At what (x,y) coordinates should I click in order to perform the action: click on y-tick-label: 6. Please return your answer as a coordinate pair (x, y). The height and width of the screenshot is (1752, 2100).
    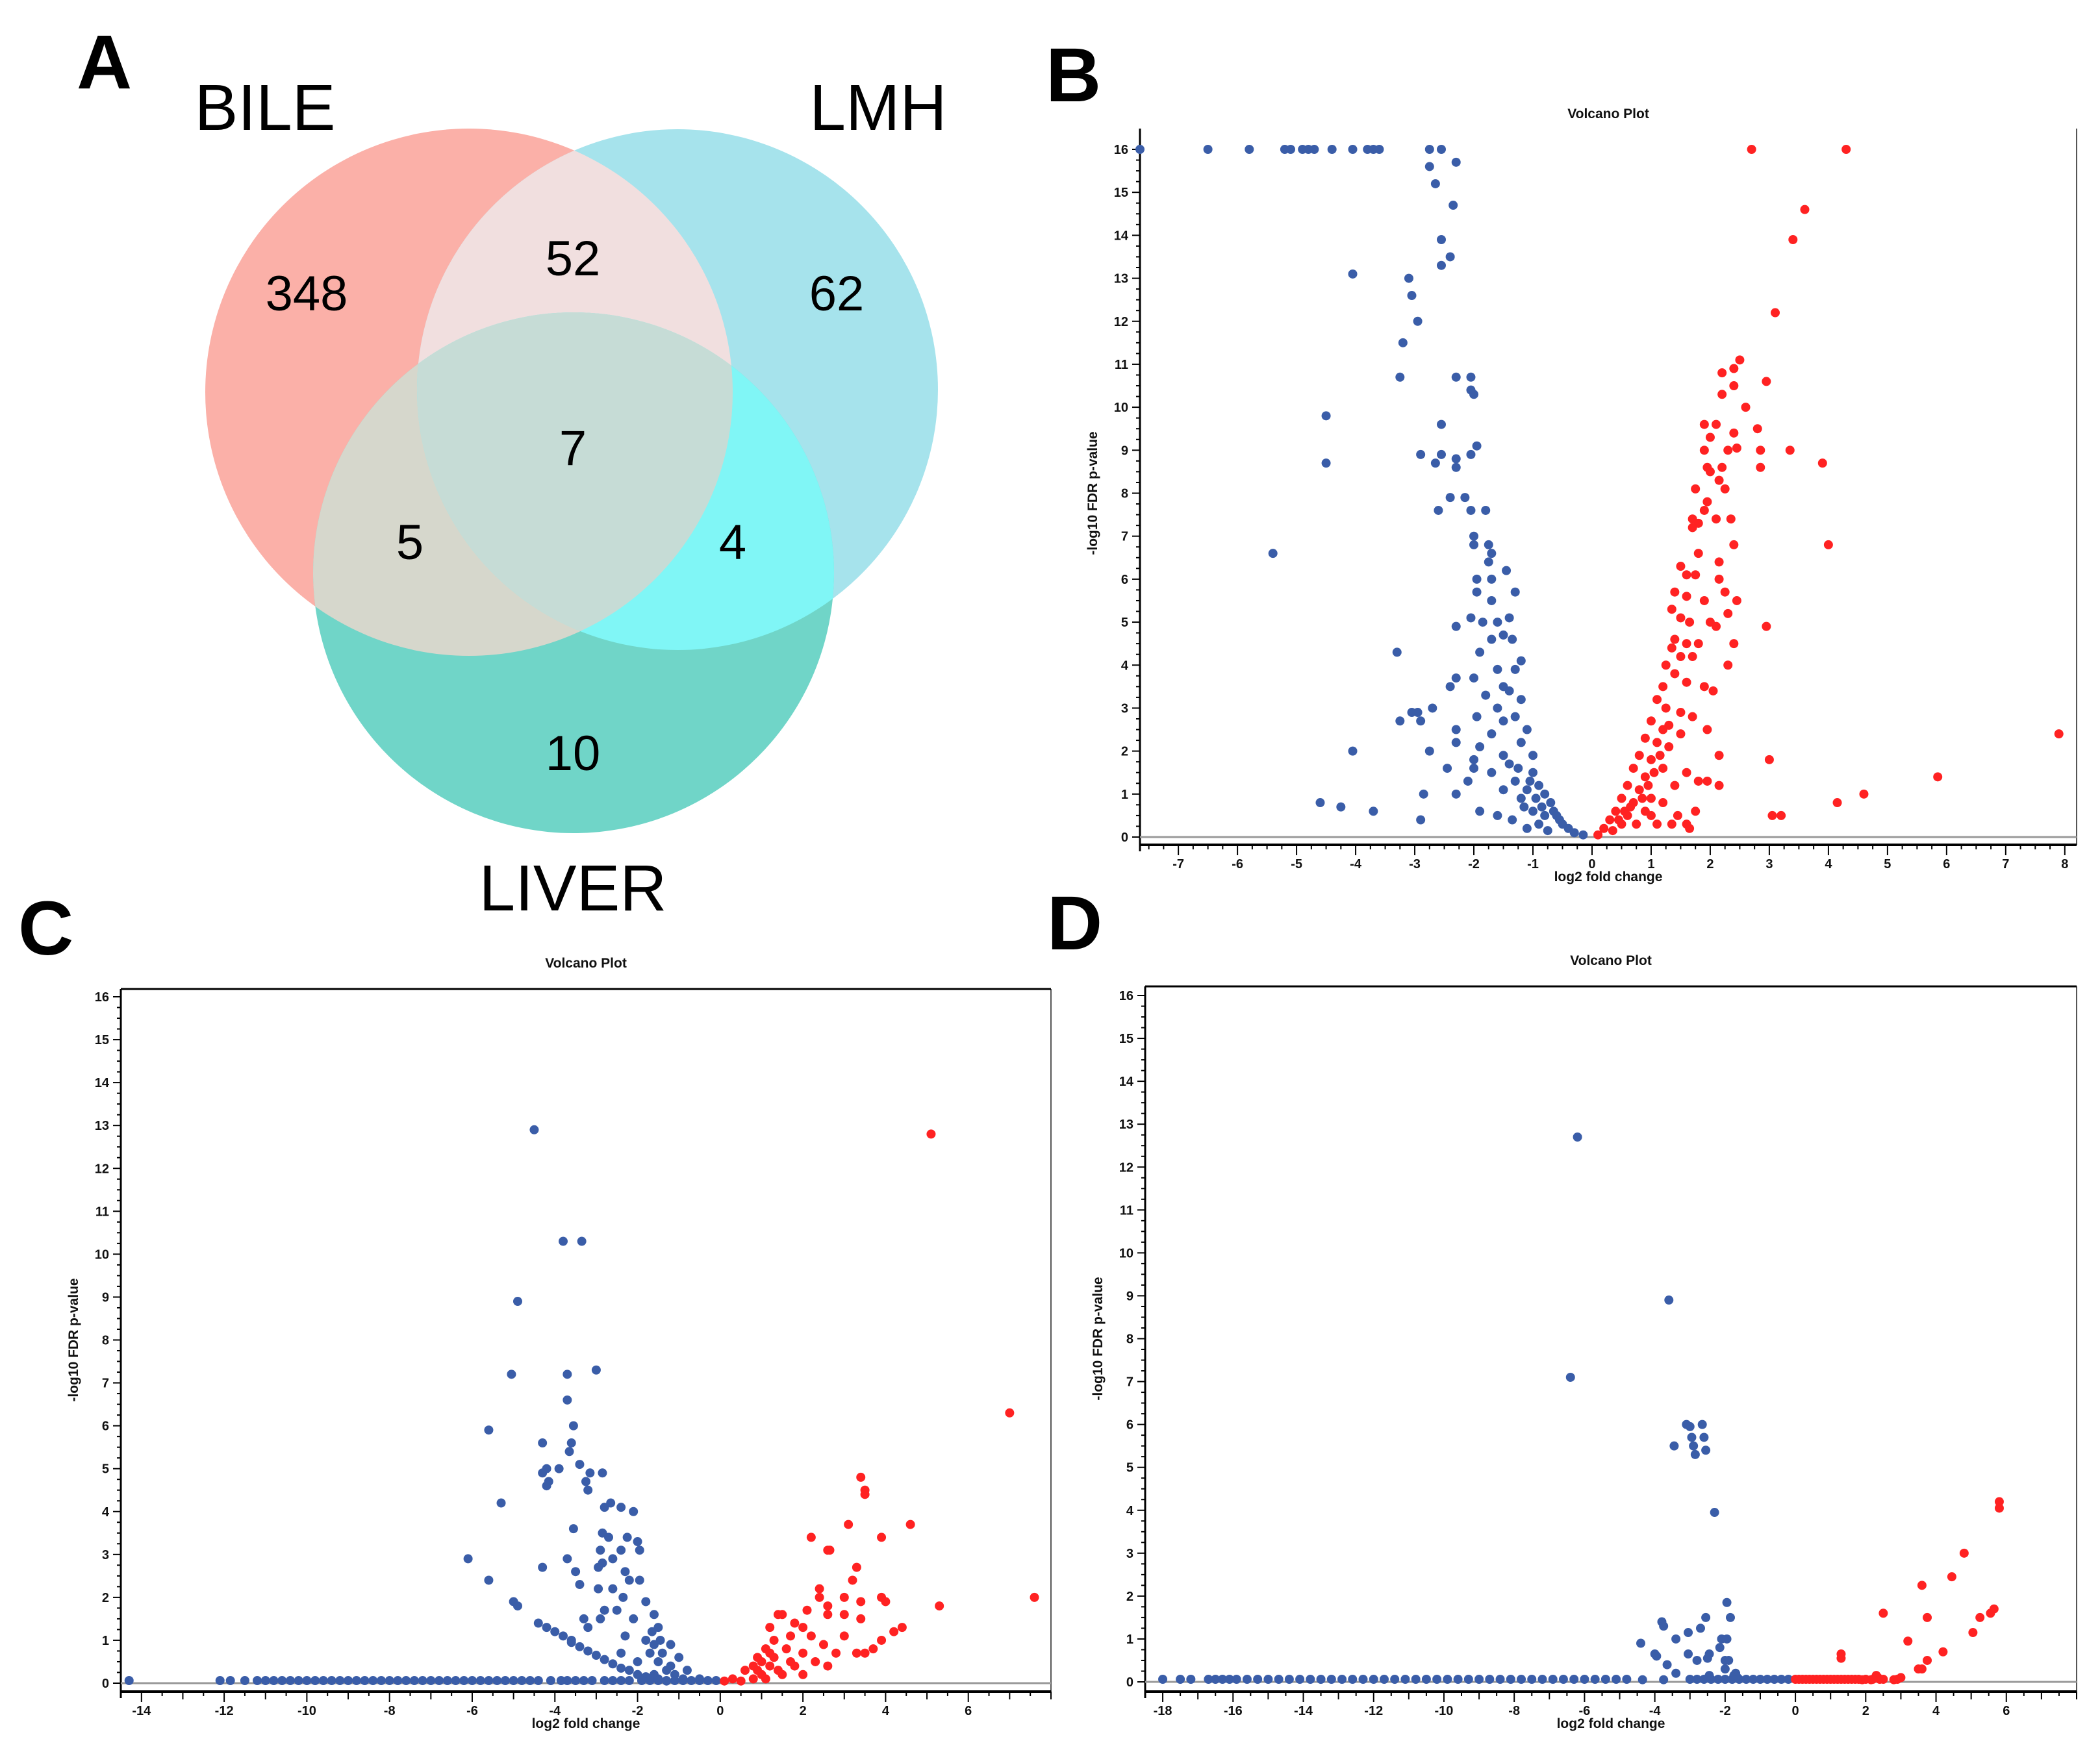
    Looking at the image, I should click on (105, 1427).